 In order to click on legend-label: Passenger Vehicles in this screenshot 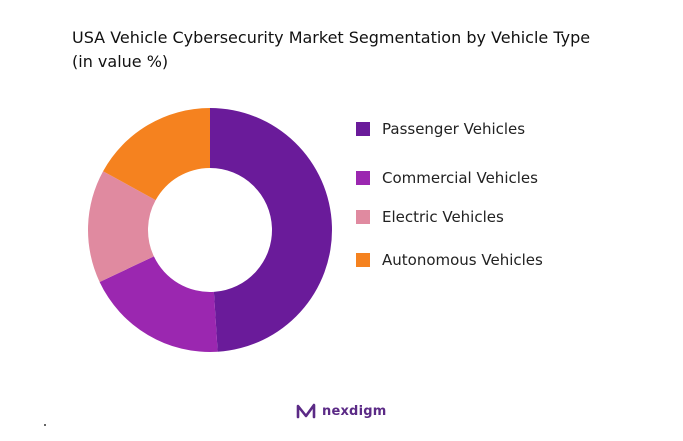, I will do `click(454, 129)`.